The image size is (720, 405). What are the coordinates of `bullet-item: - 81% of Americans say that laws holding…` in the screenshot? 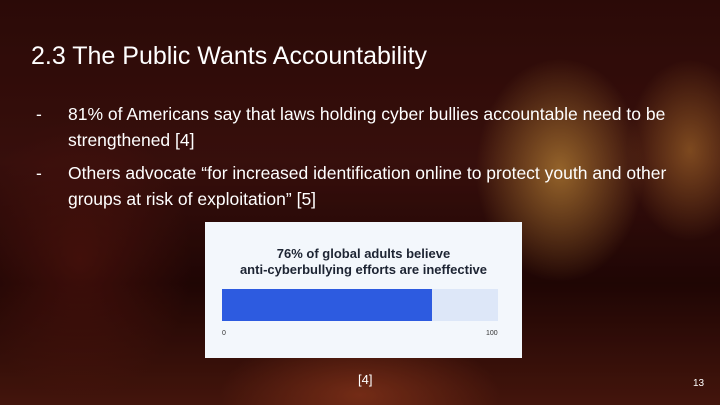 It's located at (356, 127).